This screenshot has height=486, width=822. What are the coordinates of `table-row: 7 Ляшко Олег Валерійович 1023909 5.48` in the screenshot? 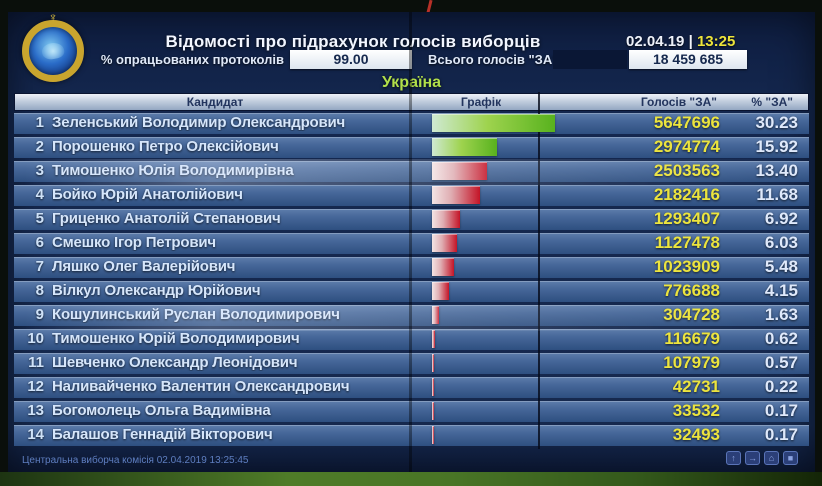 It's located at (411, 267).